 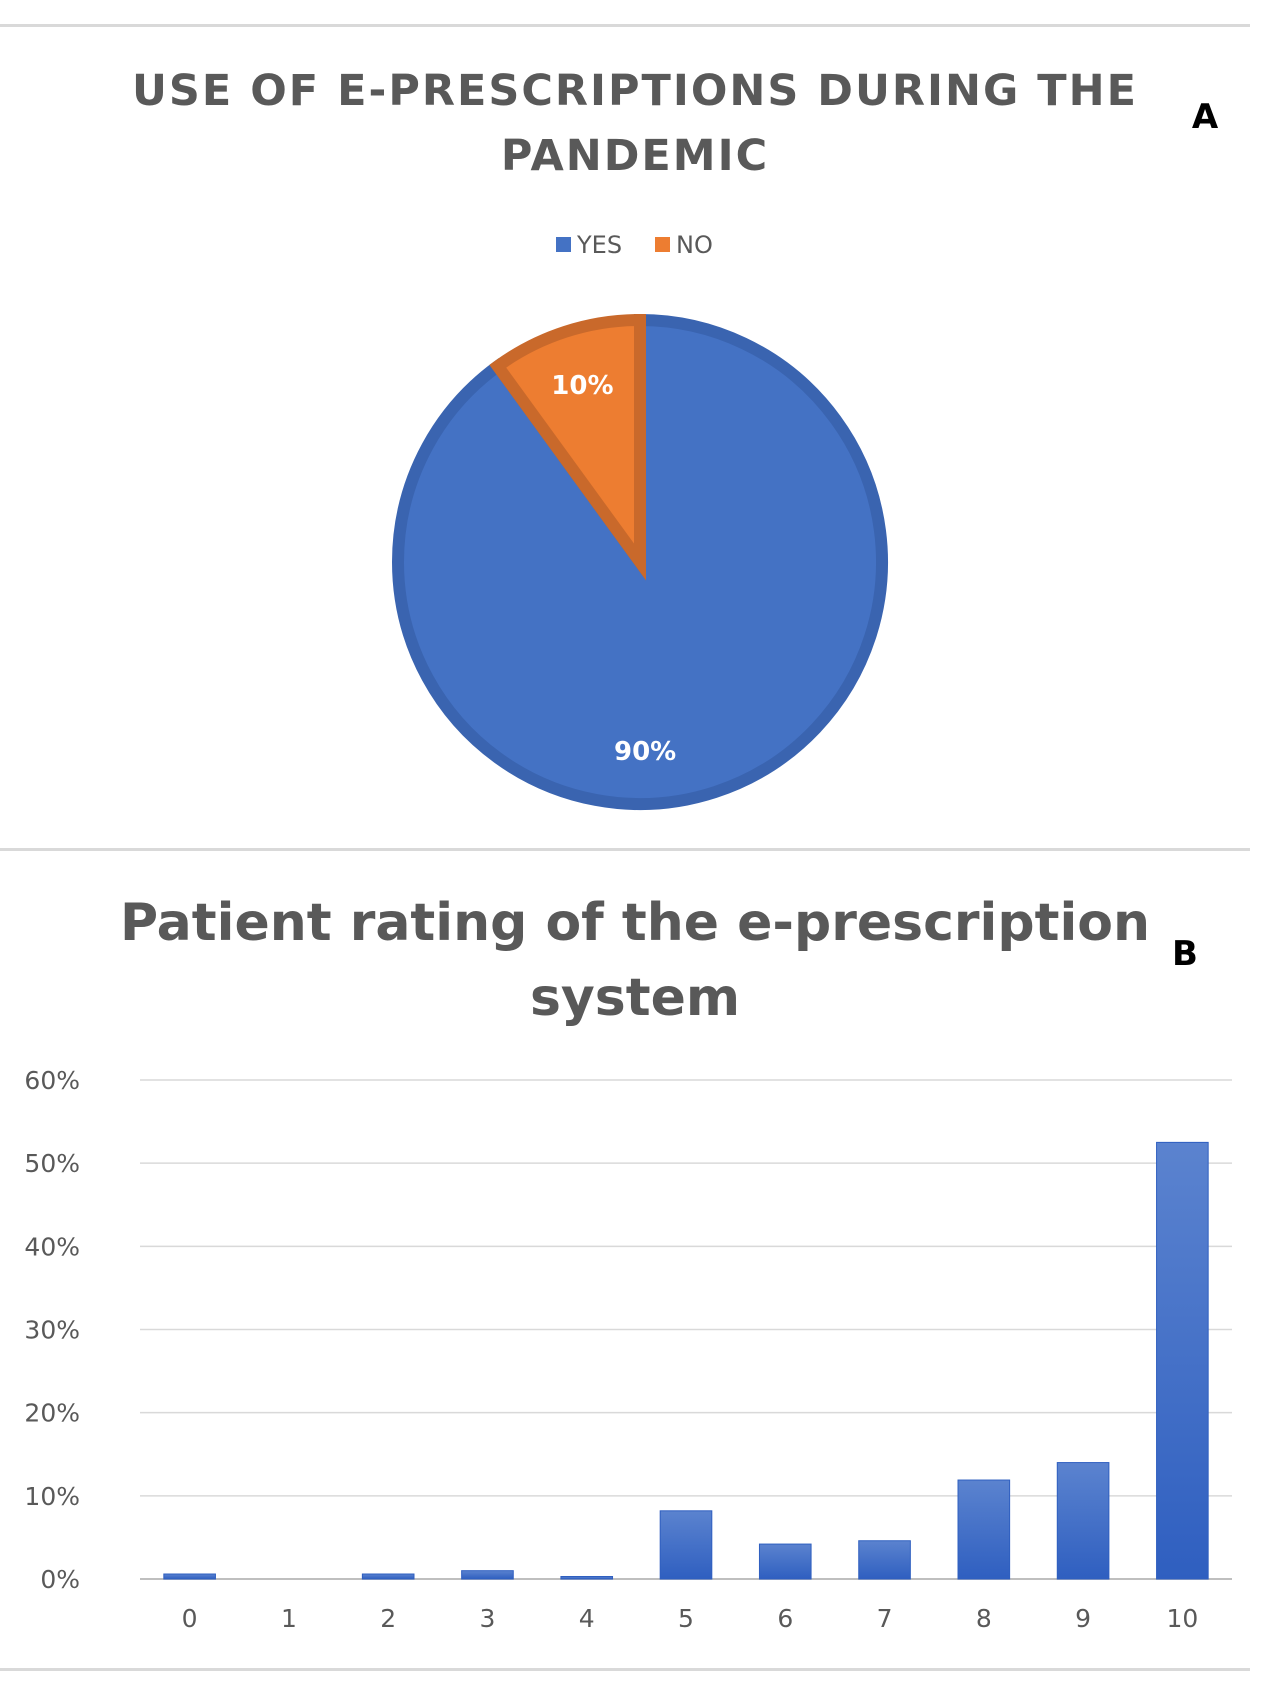 I want to click on x-tick-label: 5, so click(x=686, y=1618).